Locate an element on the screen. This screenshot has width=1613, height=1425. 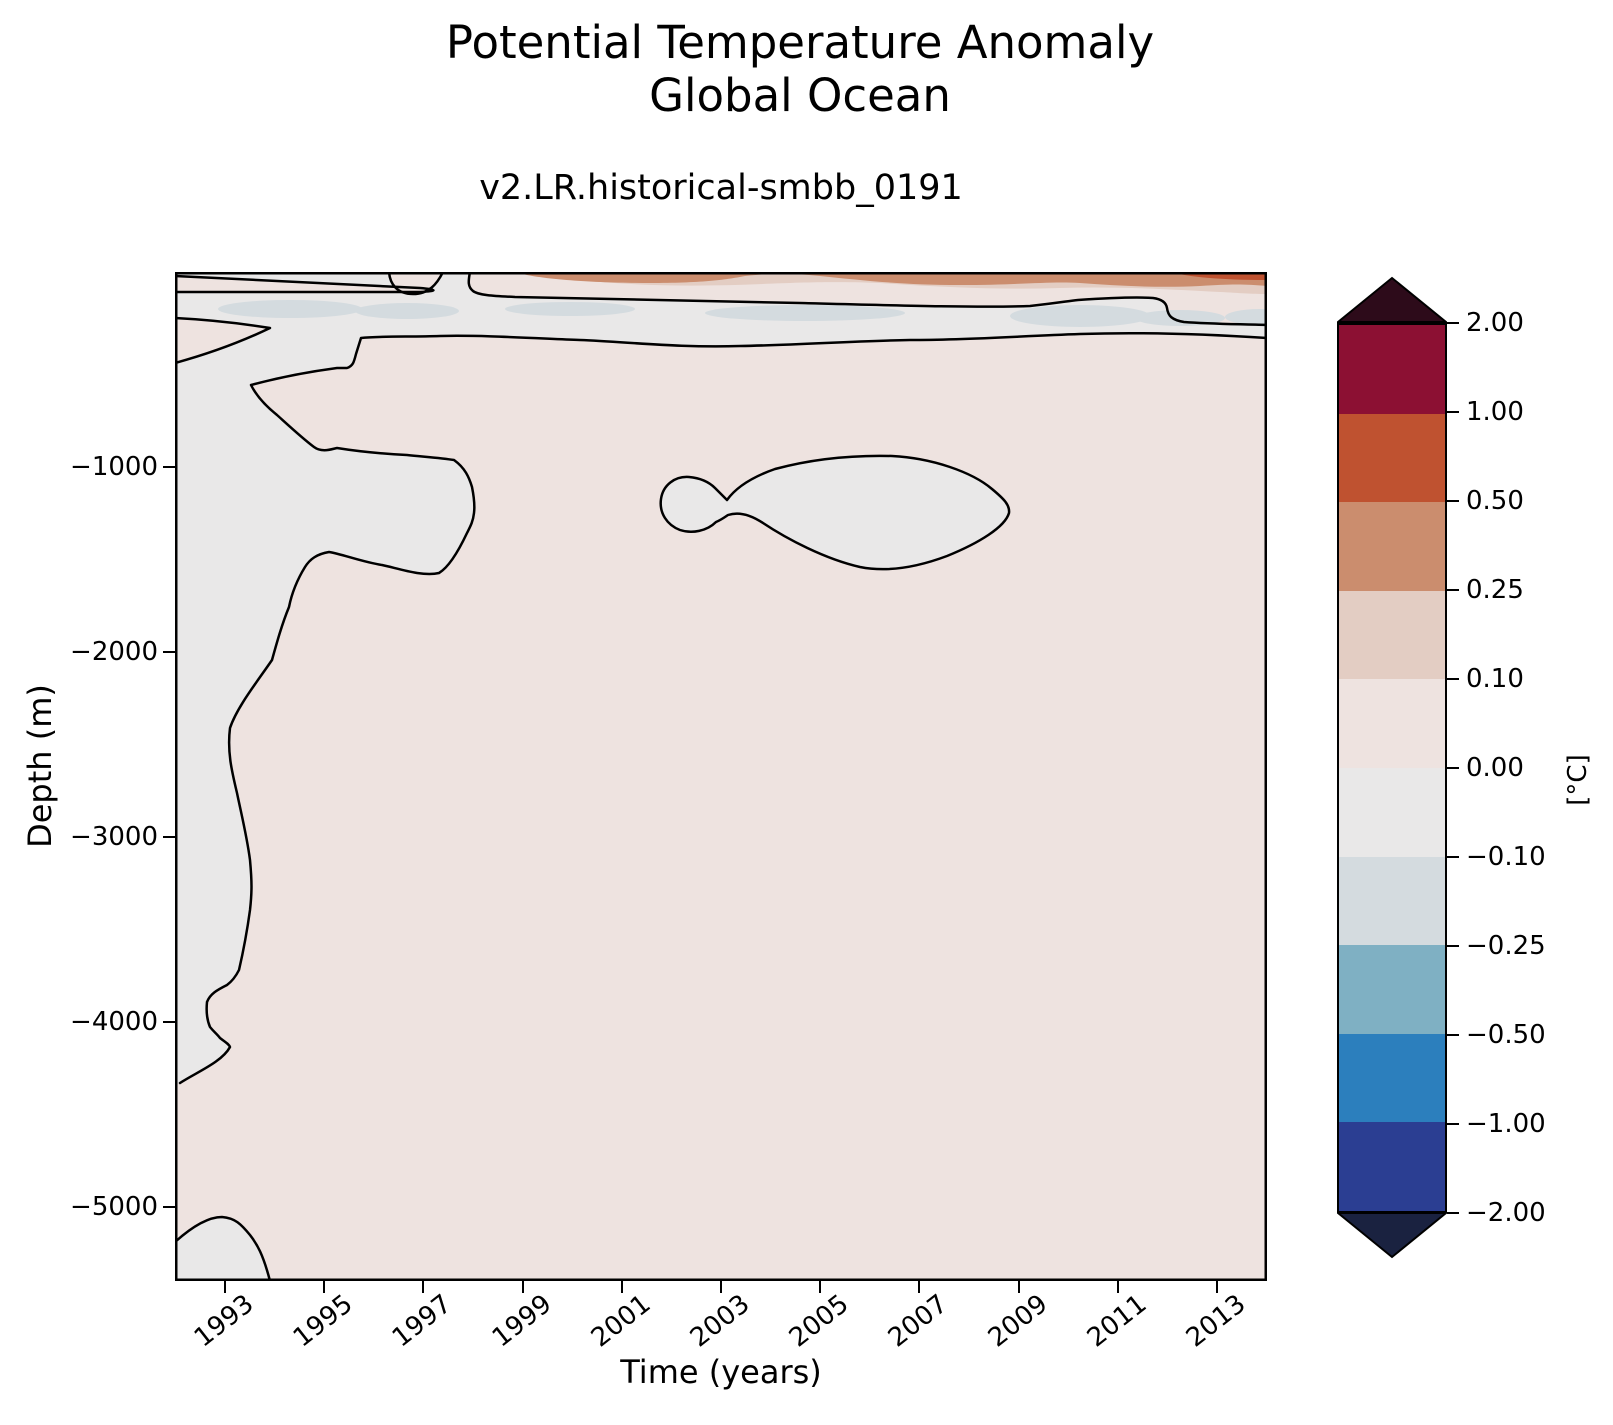
y-tick-label: −2000 is located at coordinates (114, 652).